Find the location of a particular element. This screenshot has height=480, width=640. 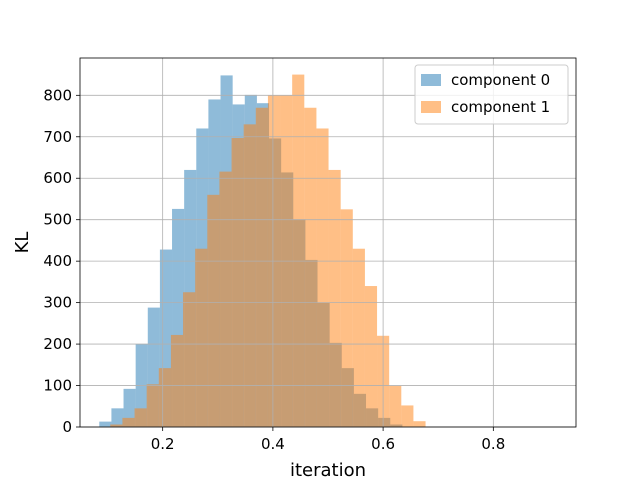

y-tick-label-0: 0 is located at coordinates (67, 427).